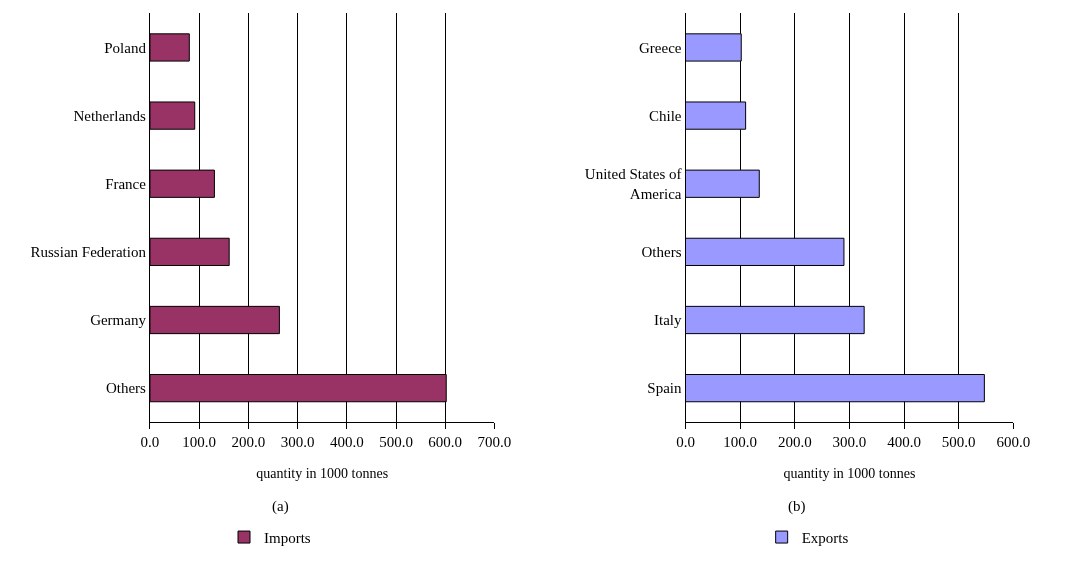  Describe the element at coordinates (825, 537) in the screenshot. I see `legend-label: Exports` at that location.